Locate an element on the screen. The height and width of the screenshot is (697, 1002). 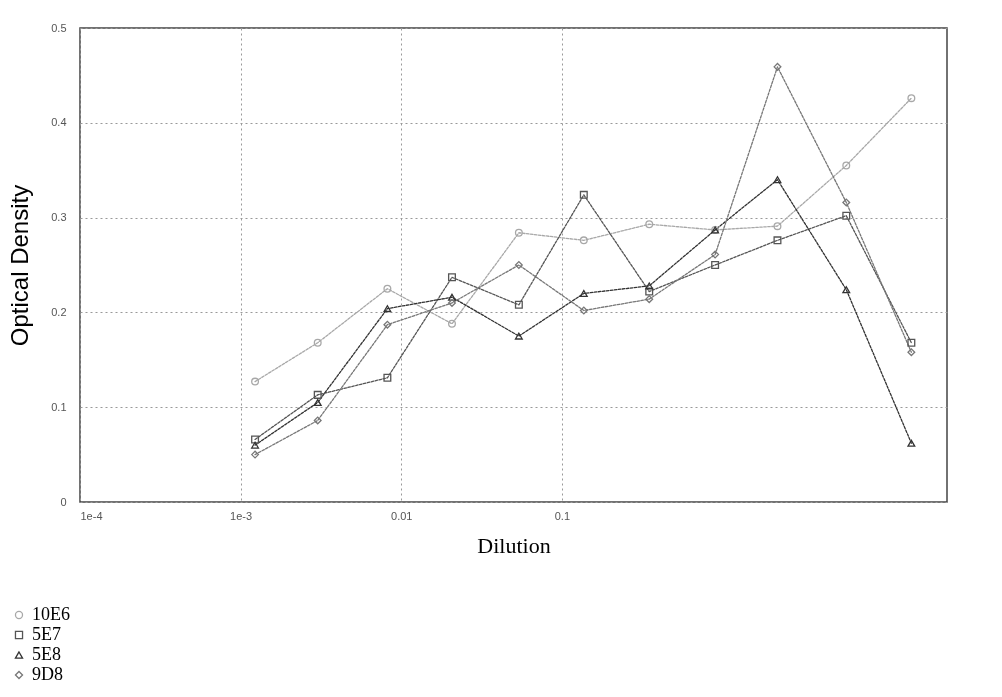
y-axis-title: Optical Density is located at coordinates (20, 265).